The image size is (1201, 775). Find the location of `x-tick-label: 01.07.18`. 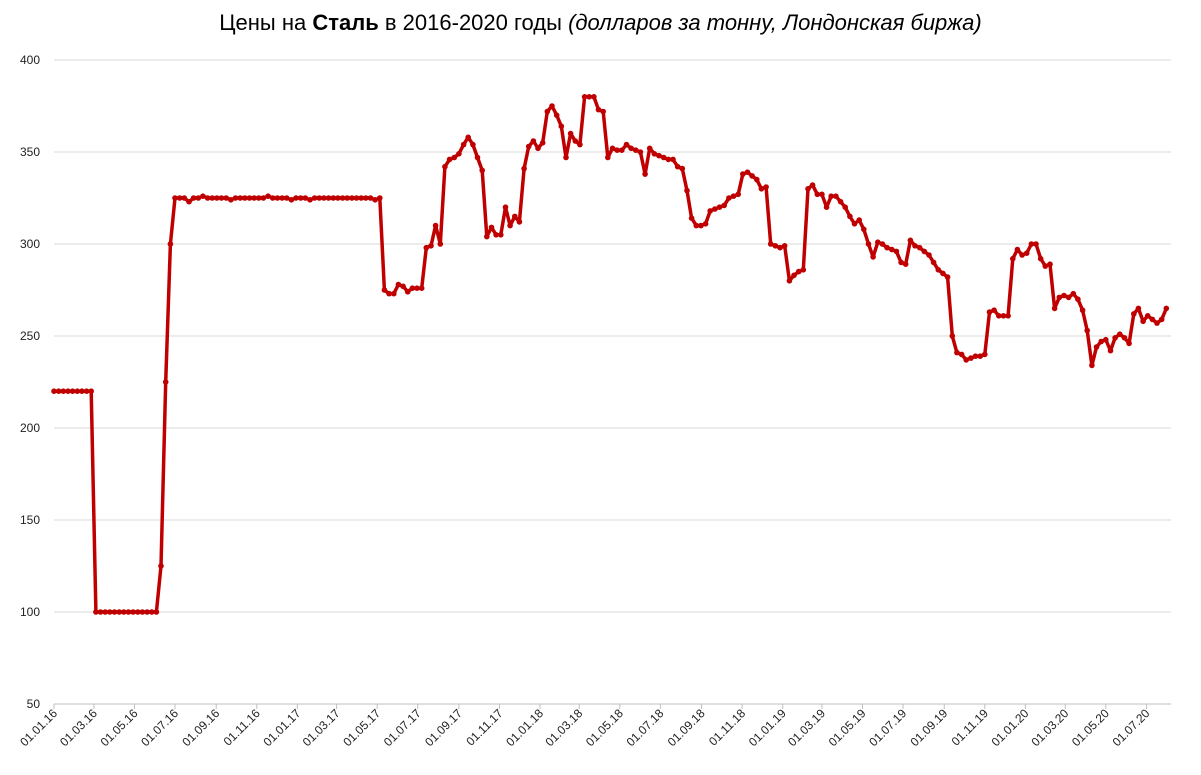

x-tick-label: 01.07.18 is located at coordinates (645, 727).